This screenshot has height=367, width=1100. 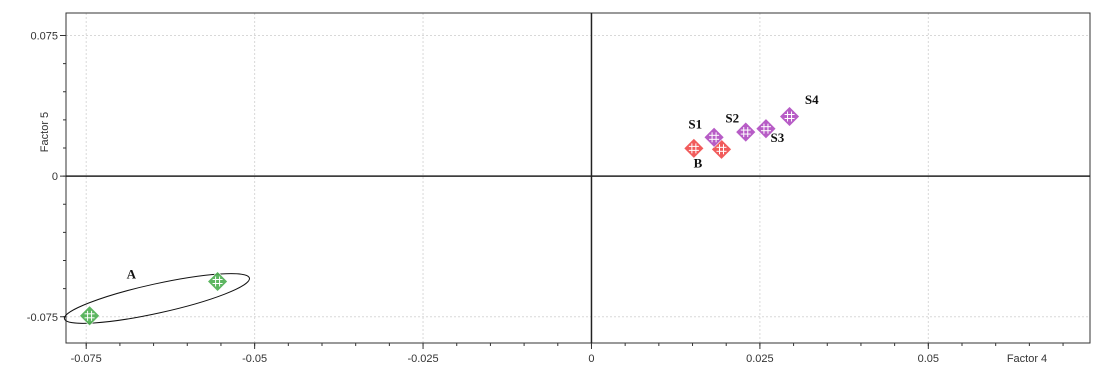 I want to click on x-tick-label: -0.075, so click(x=86, y=359).